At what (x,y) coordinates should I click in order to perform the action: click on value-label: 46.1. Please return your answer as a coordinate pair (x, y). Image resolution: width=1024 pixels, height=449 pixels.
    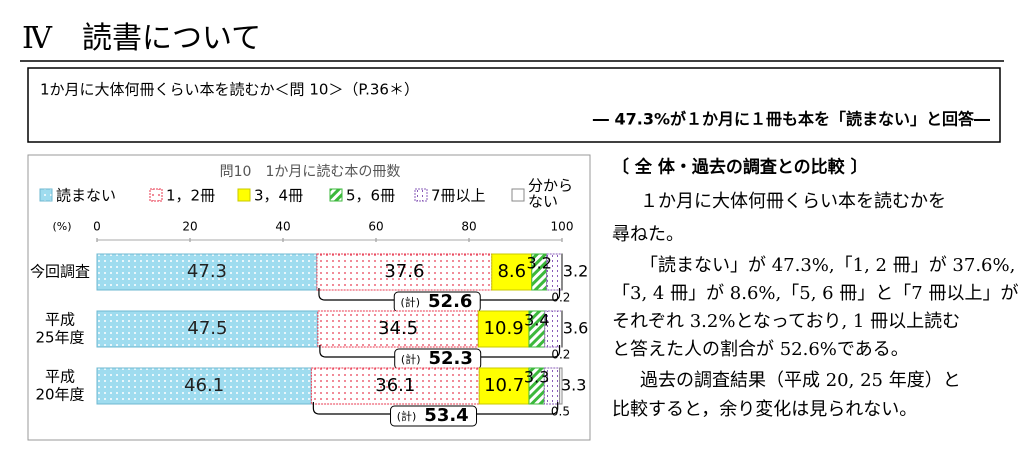
    Looking at the image, I should click on (204, 385).